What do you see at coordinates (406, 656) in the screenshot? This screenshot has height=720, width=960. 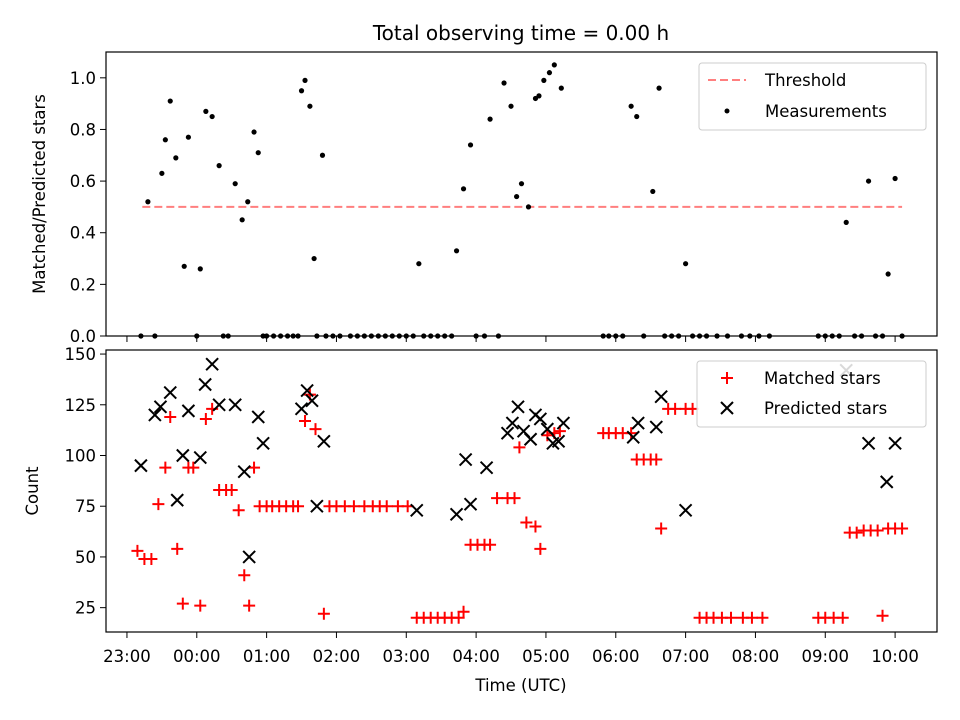 I see `x-tick-label: 03:00` at bounding box center [406, 656].